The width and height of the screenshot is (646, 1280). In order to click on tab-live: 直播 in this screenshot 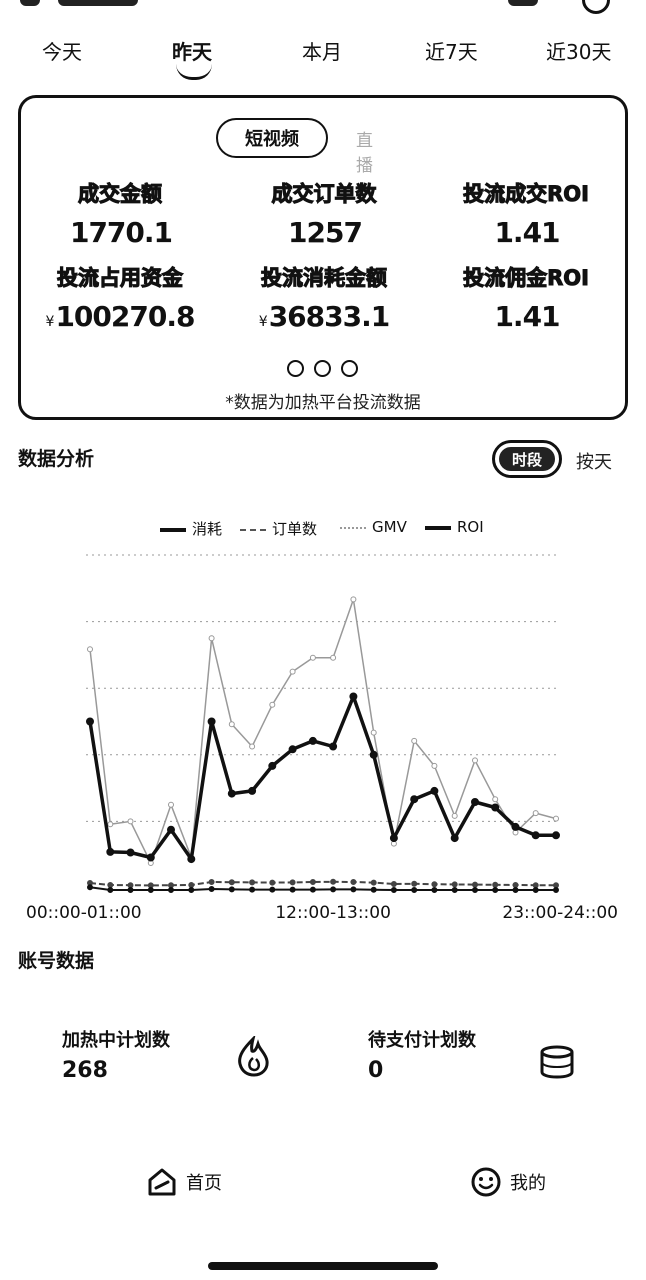, I will do `click(364, 153)`.